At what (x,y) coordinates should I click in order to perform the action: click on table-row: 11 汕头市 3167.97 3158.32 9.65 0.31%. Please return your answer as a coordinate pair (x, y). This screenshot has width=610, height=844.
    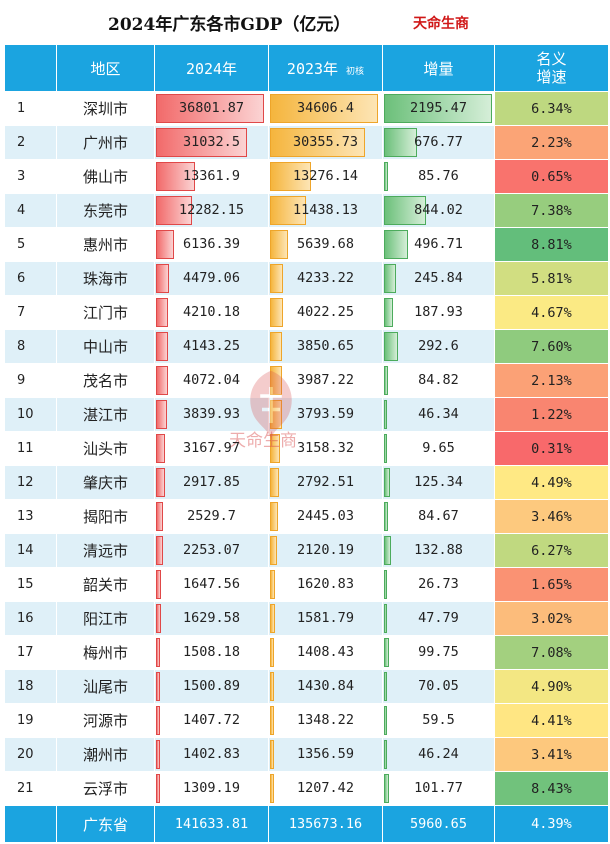
    Looking at the image, I should click on (306, 448).